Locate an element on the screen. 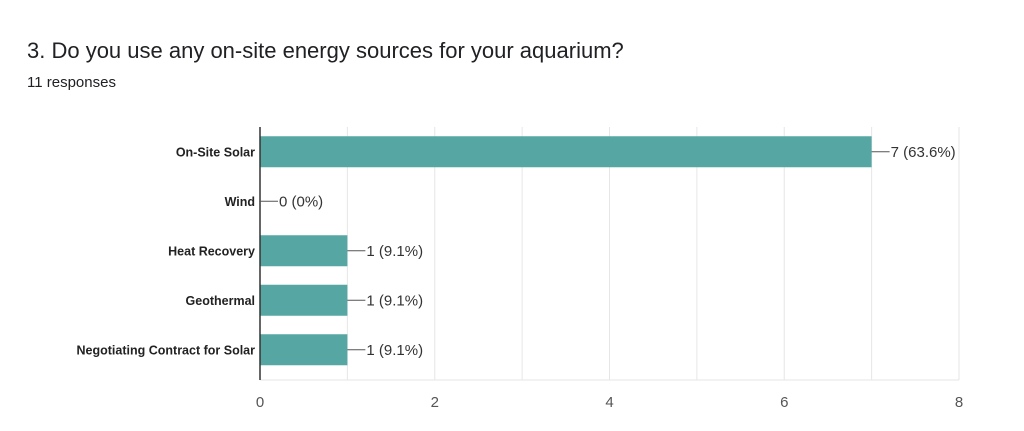 This screenshot has width=1024, height=431. category-label: On-Site Solar is located at coordinates (215, 152).